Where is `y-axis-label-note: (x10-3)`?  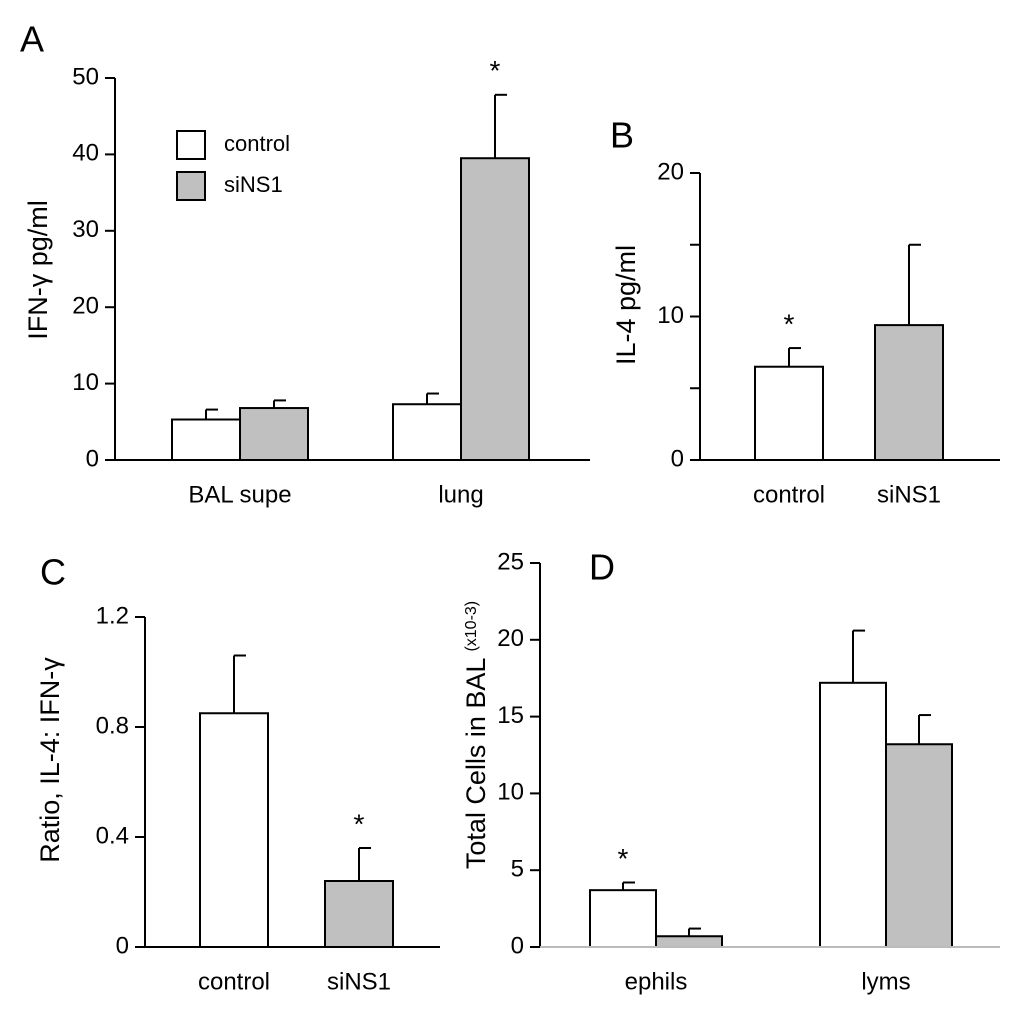
y-axis-label-note: (x10-3) is located at coordinates (471, 626).